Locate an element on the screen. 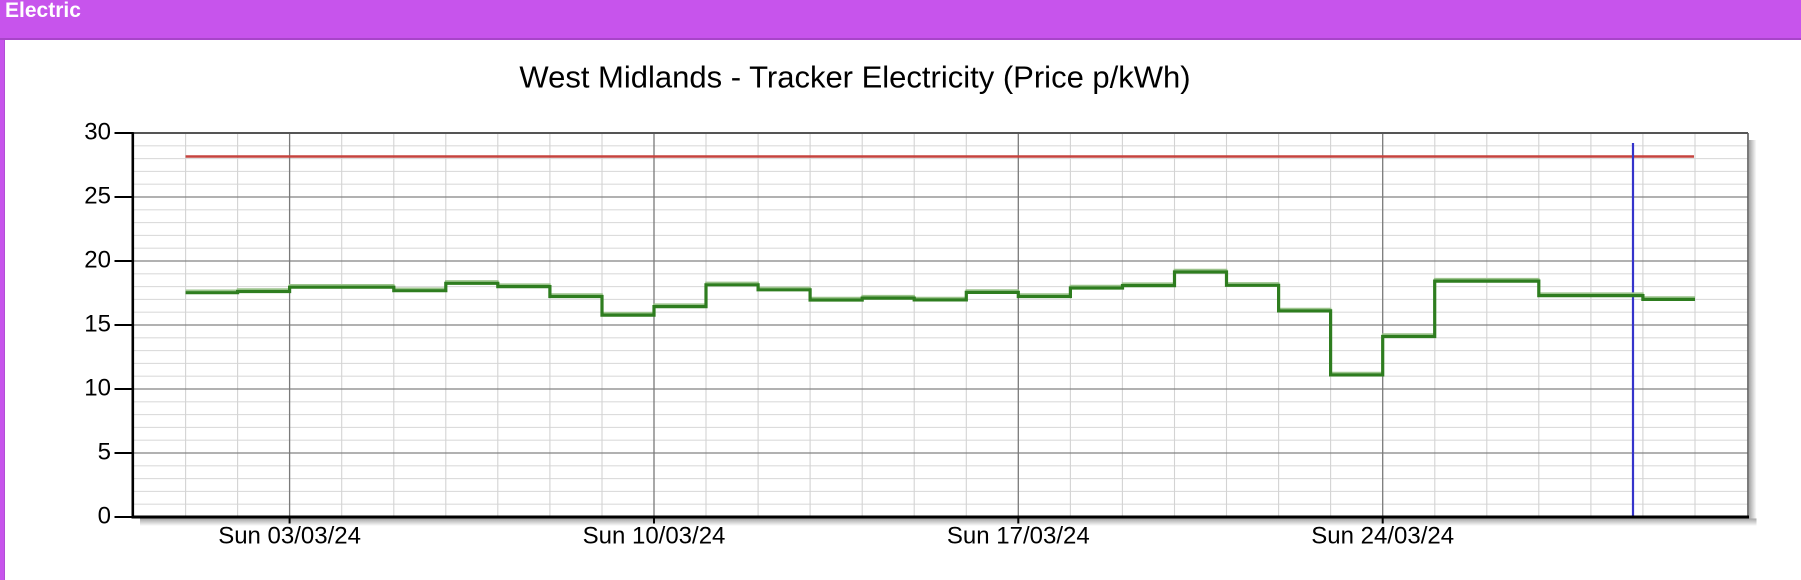  svg-text: Sun 03/03/24 is located at coordinates (289, 536).